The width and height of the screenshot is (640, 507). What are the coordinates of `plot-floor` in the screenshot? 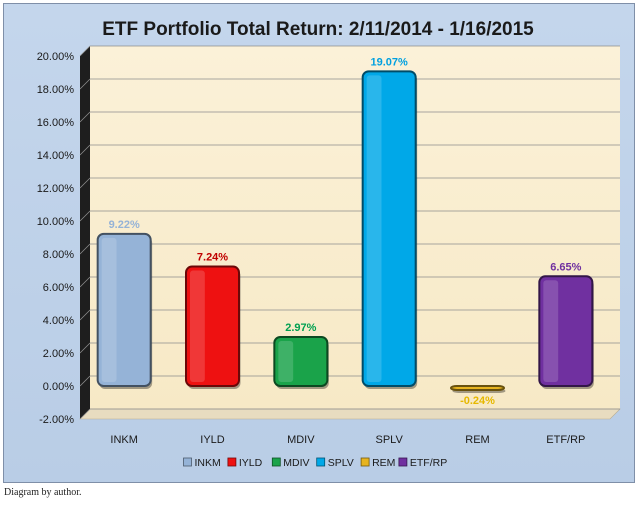 It's located at (350, 414).